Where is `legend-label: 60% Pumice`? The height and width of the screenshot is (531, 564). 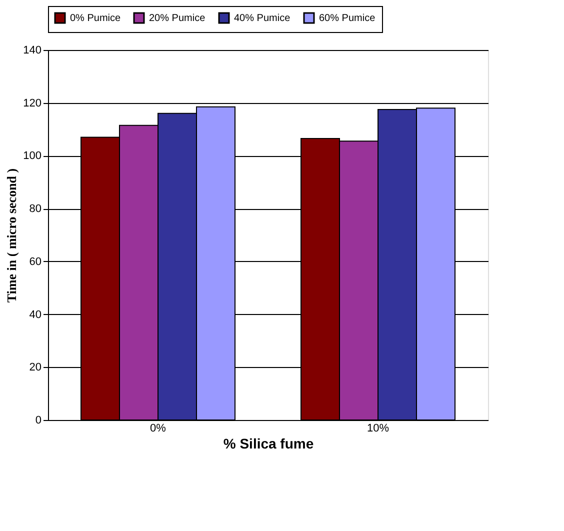 legend-label: 60% Pumice is located at coordinates (347, 18).